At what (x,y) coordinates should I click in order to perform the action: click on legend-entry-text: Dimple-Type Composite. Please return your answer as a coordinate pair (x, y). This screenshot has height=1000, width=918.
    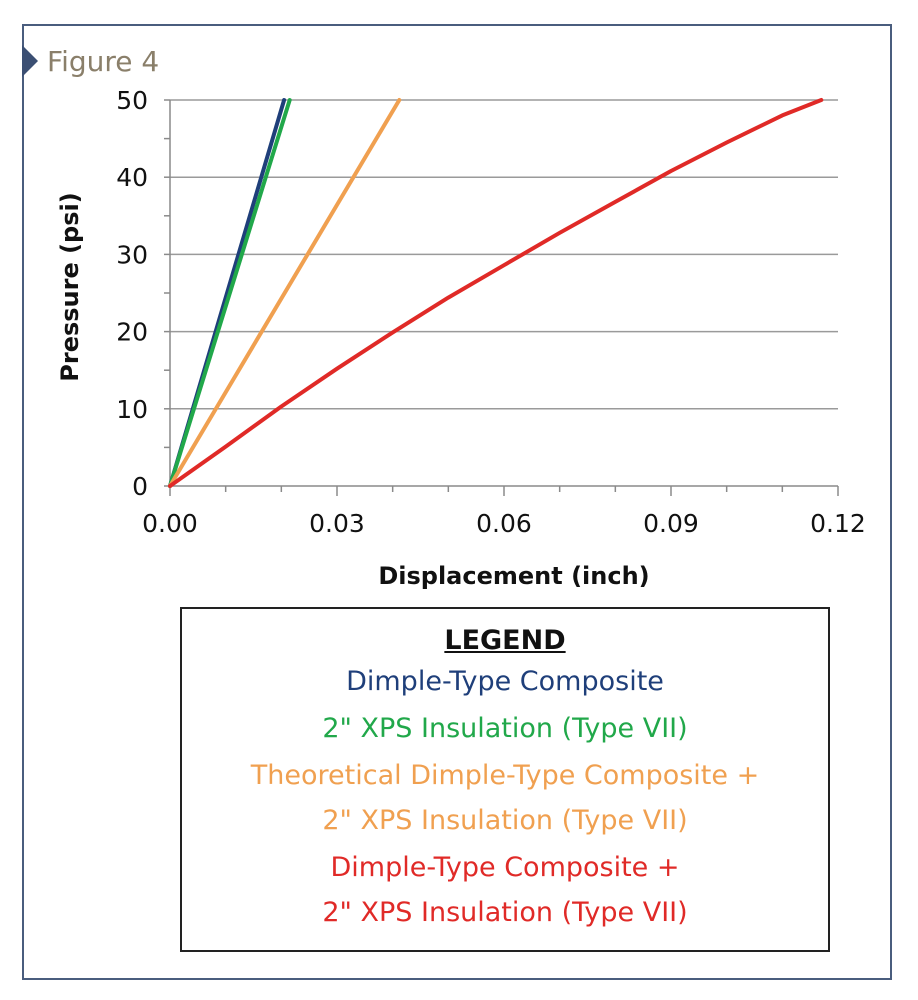
    Looking at the image, I should click on (505, 681).